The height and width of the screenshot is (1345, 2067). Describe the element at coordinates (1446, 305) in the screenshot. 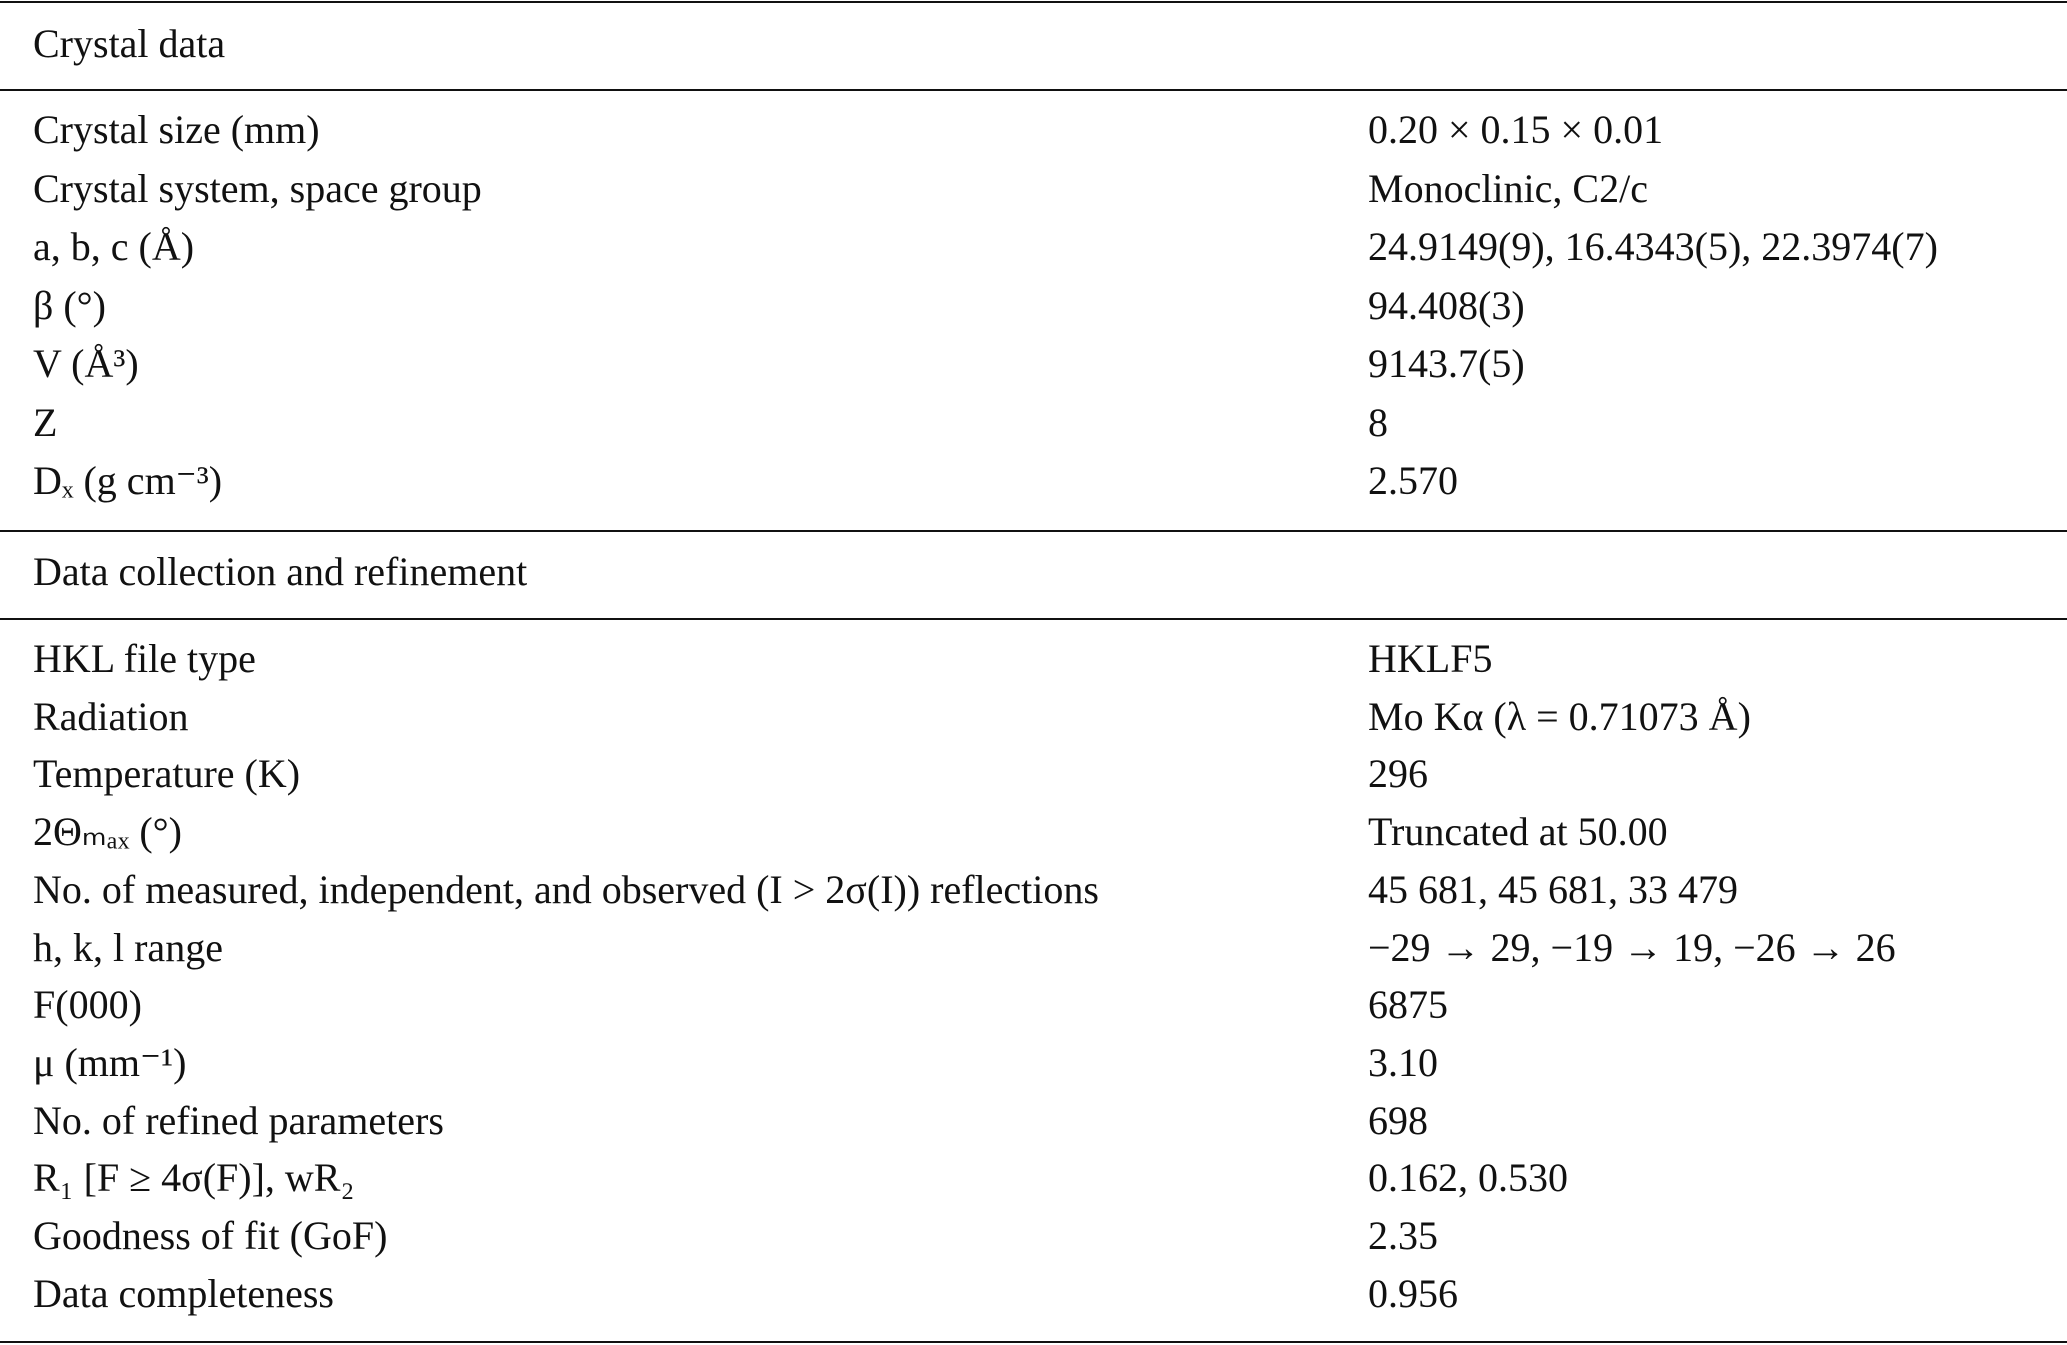

I see `row-value: 94.408(3)` at that location.